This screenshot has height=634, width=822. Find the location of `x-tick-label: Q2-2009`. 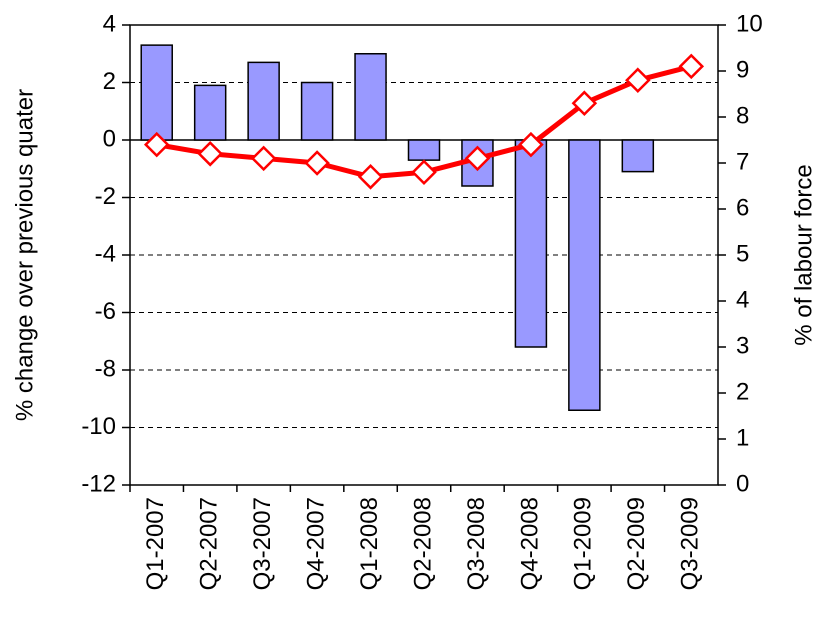

x-tick-label: Q2-2009 is located at coordinates (636, 543).